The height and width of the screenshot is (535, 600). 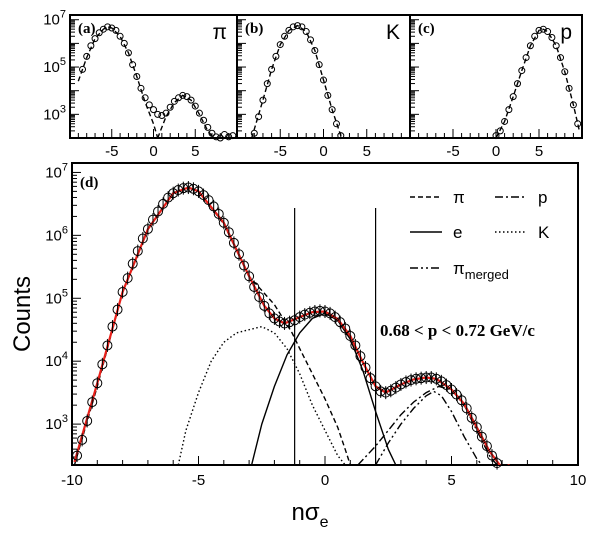 I want to click on panel-a-x-tick-label: 0, so click(x=153, y=151).